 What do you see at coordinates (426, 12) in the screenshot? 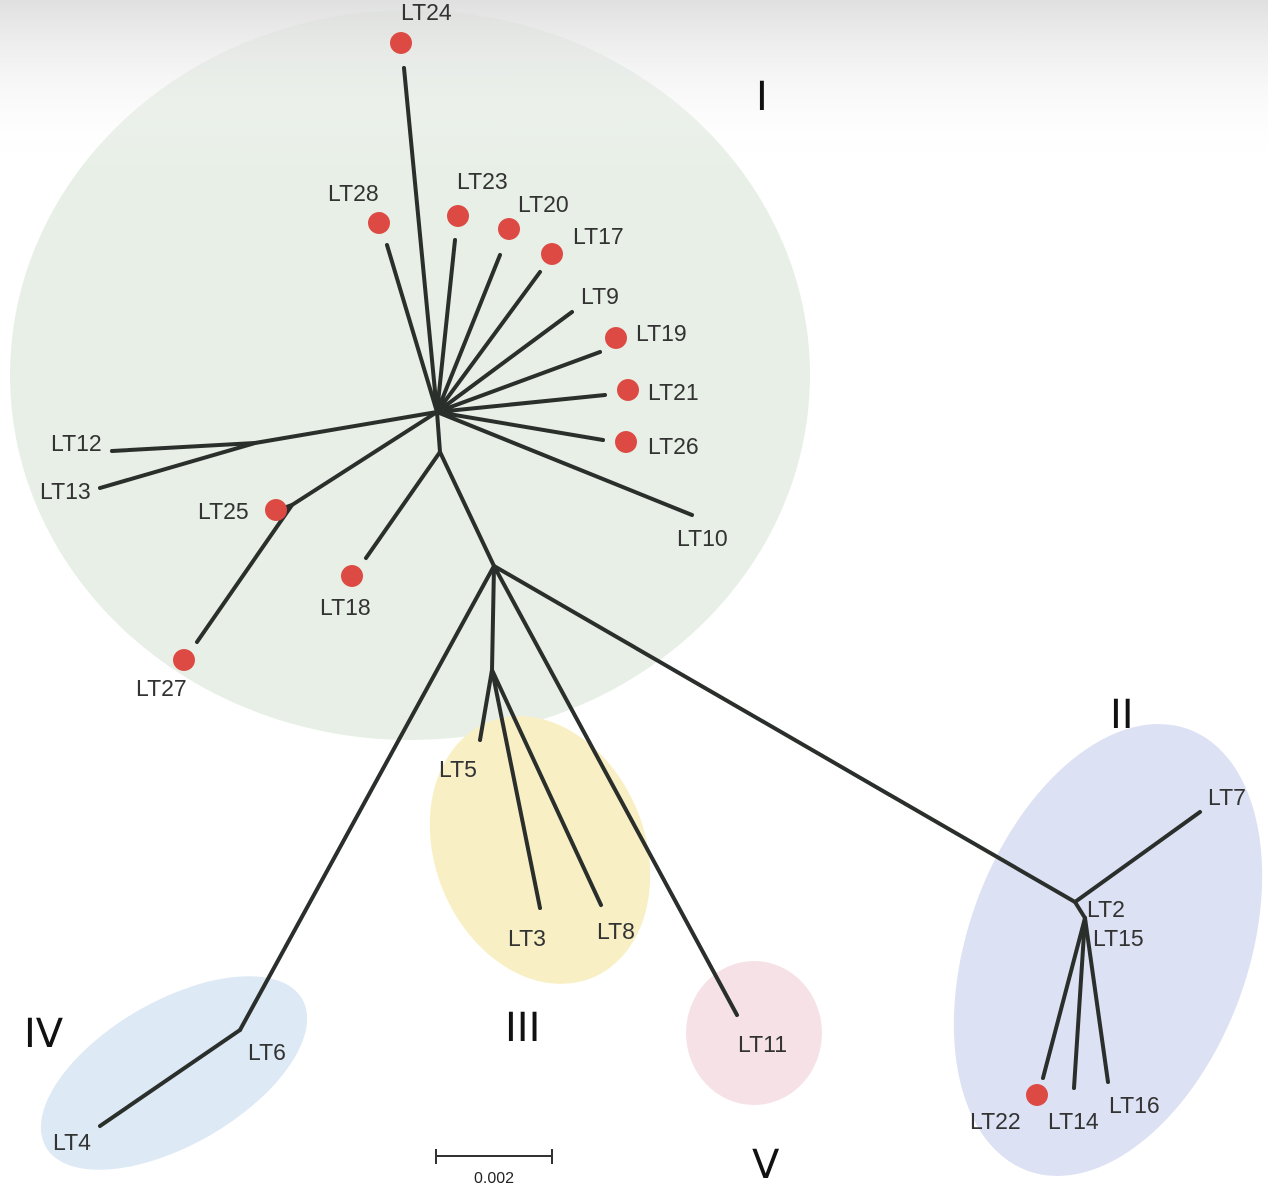
I see `label-LT24: LT24` at bounding box center [426, 12].